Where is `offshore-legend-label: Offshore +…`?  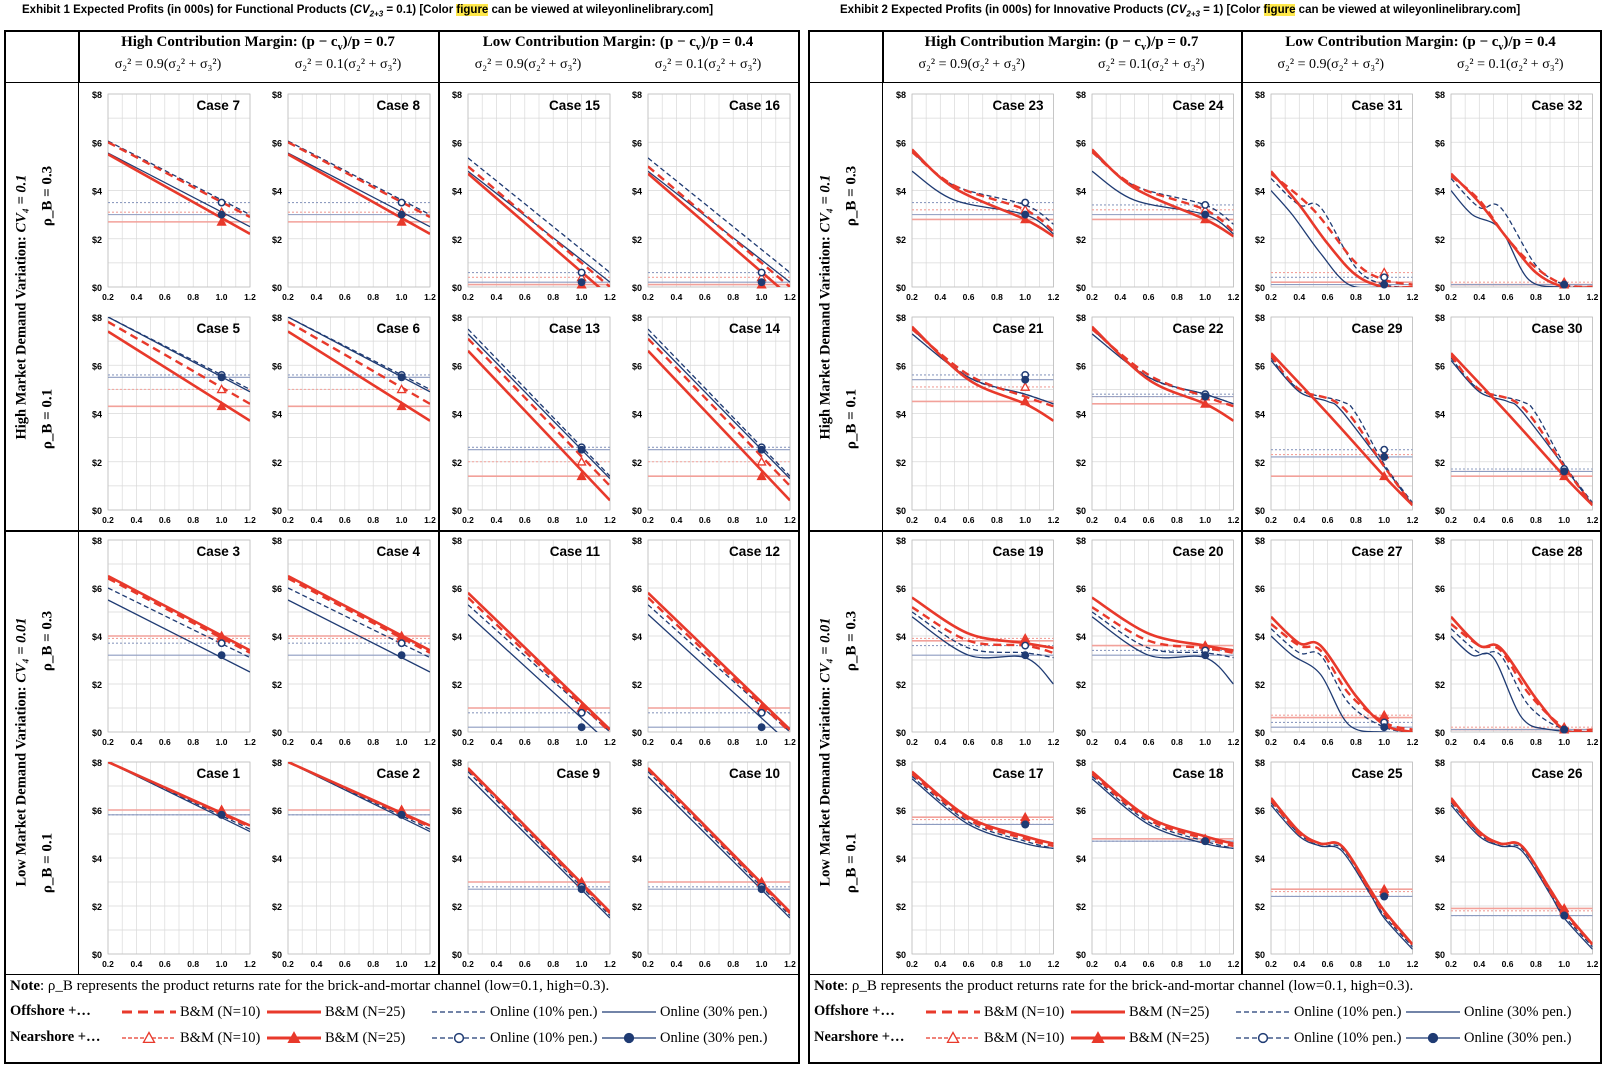 offshore-legend-label: Offshore +… is located at coordinates (50, 1011).